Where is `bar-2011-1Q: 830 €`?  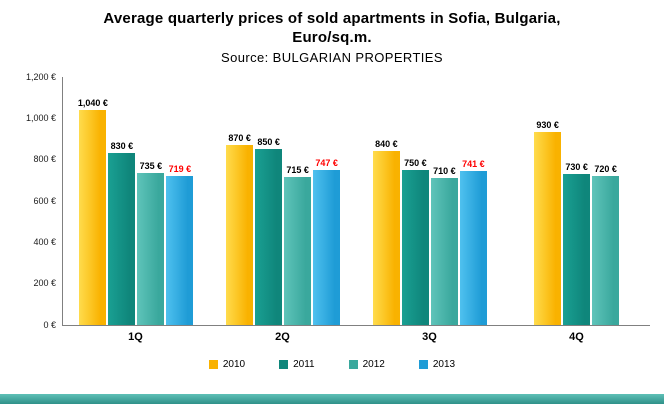
bar-2011-1Q: 830 € is located at coordinates (122, 201).